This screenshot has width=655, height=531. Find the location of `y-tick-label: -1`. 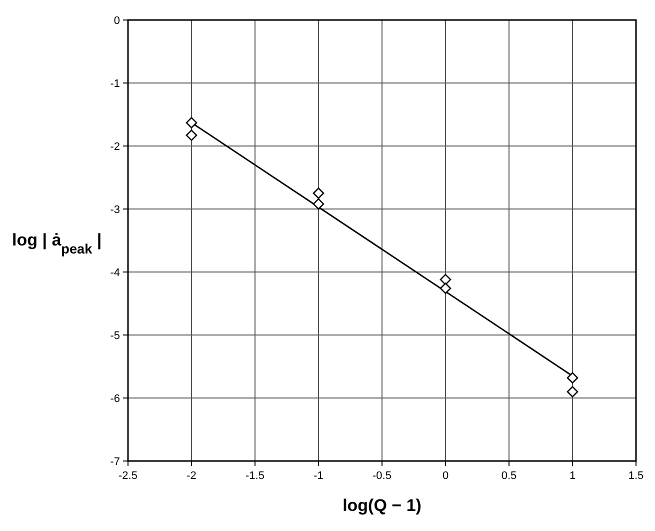

y-tick-label: -1 is located at coordinates (115, 84).